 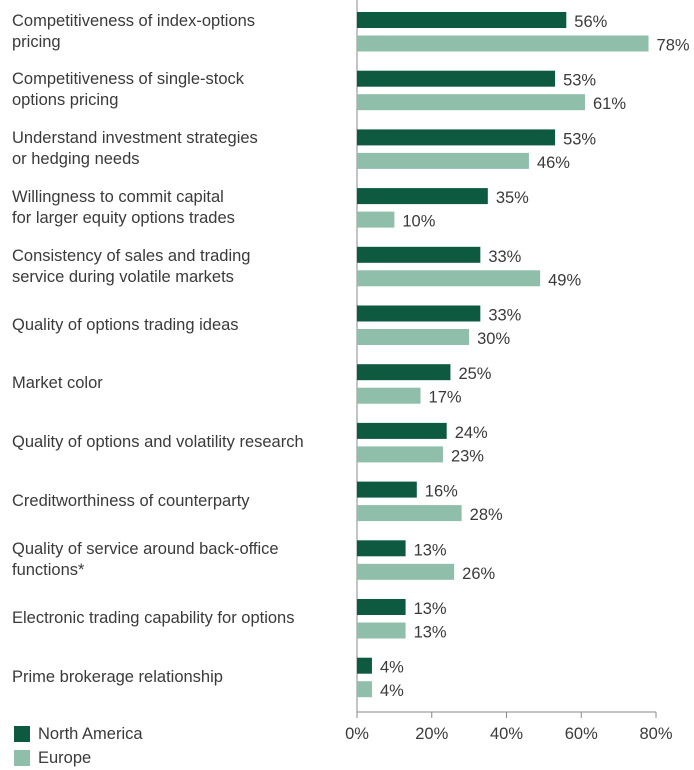 I want to click on x-tick-label: 80%, so click(x=655, y=734).